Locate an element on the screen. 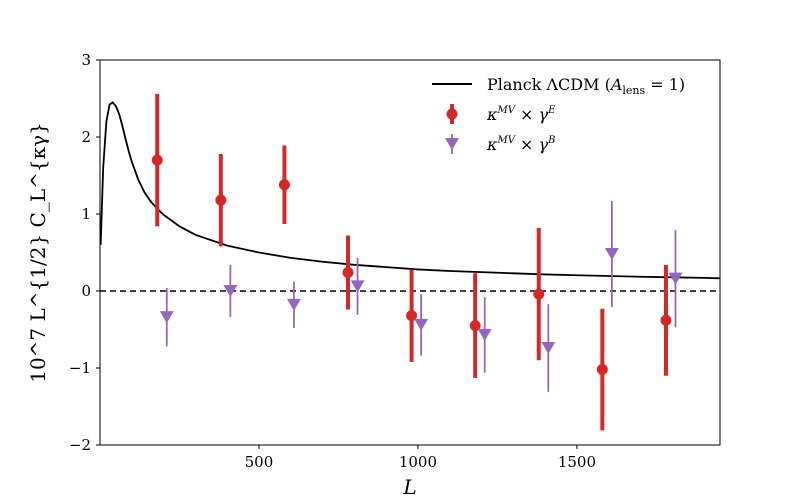 This screenshot has height=500, width=800. legend-label-gammaB: κMV × γB is located at coordinates (520, 144).